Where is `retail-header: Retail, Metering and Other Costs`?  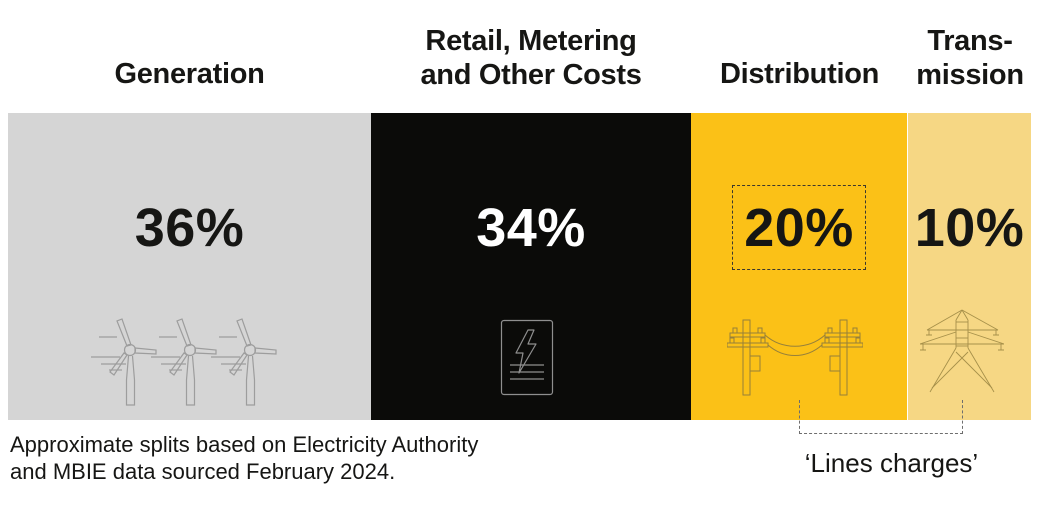 retail-header: Retail, Metering and Other Costs is located at coordinates (531, 58).